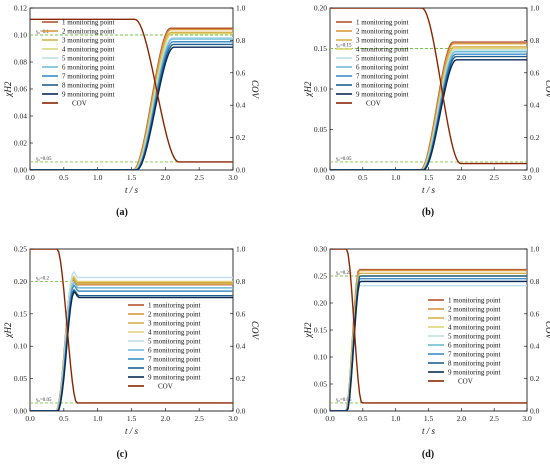  I want to click on y-tick-label: 0.06, so click(20, 89).